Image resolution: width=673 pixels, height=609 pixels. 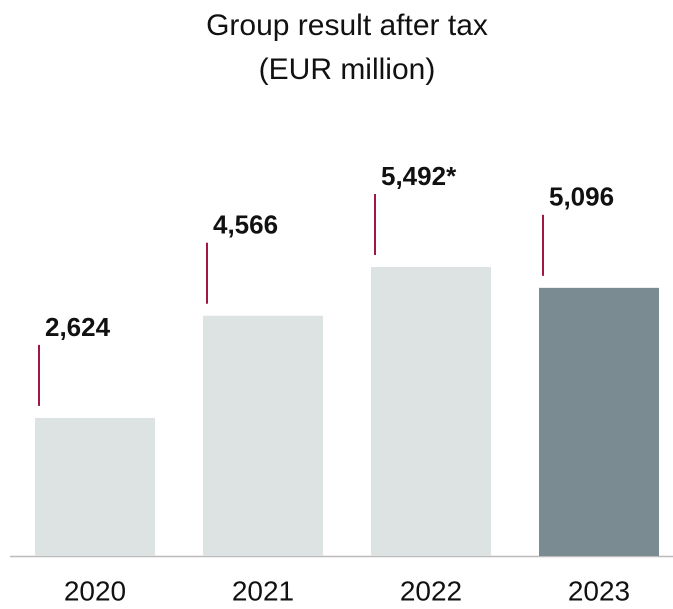 I want to click on value-label: 2,624, so click(x=78, y=327).